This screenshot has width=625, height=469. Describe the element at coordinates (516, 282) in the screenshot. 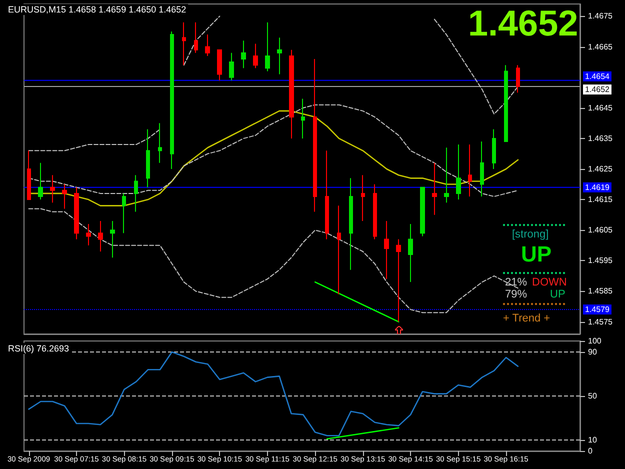

I see `annotation: 21%` at that location.